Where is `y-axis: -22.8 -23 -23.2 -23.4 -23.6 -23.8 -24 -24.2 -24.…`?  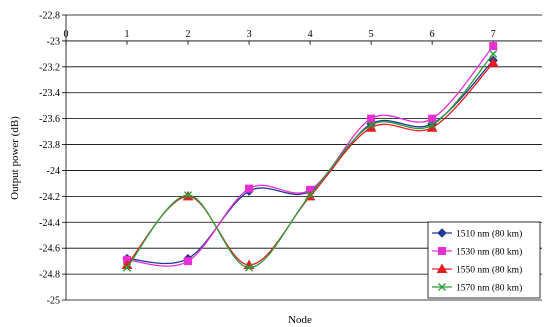 y-axis: -22.8 -23 -23.2 -23.4 -23.6 -23.8 -24 -24.2 -24.… is located at coordinates (53, 159).